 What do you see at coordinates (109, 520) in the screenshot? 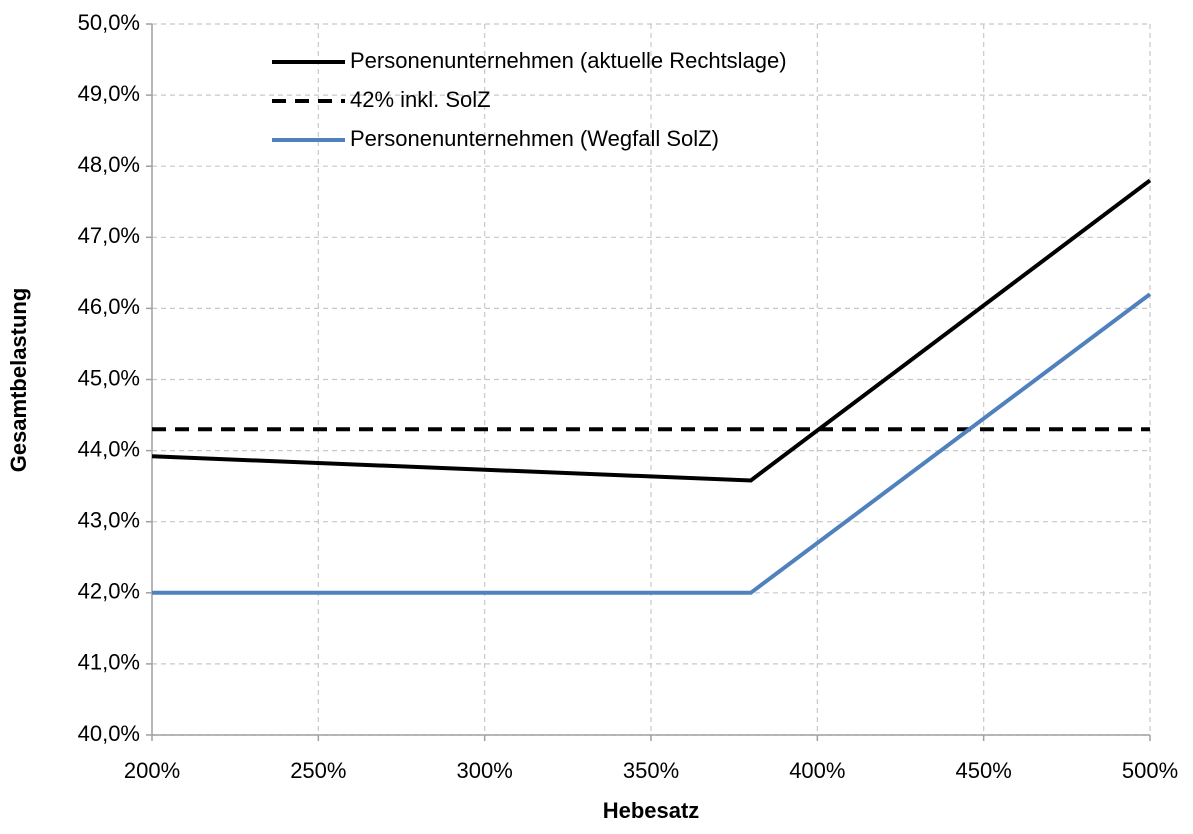
I see `y-tick-label: 43,0%` at bounding box center [109, 520].